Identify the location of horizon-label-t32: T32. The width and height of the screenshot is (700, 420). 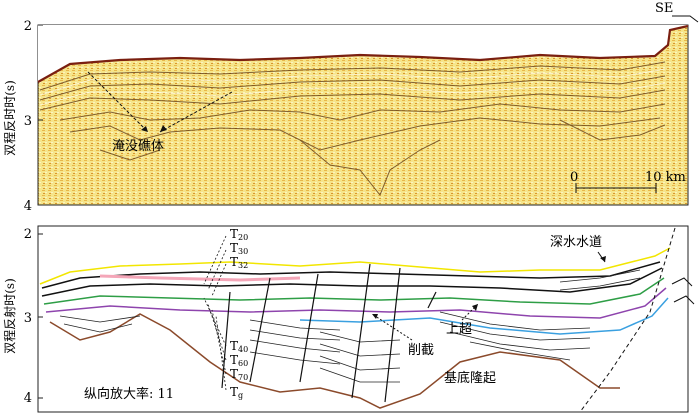
(239, 262).